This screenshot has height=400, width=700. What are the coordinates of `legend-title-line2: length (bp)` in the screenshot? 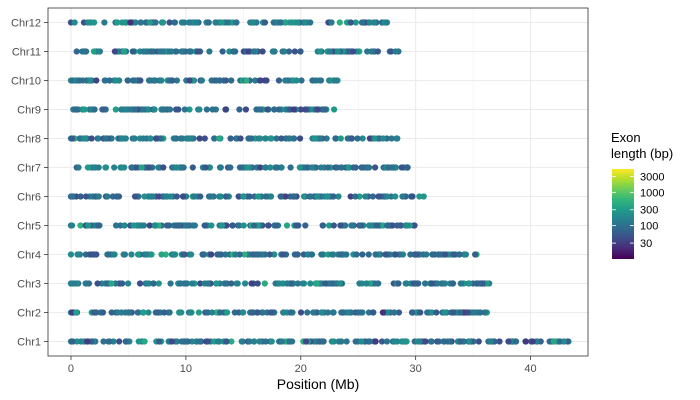 It's located at (642, 153).